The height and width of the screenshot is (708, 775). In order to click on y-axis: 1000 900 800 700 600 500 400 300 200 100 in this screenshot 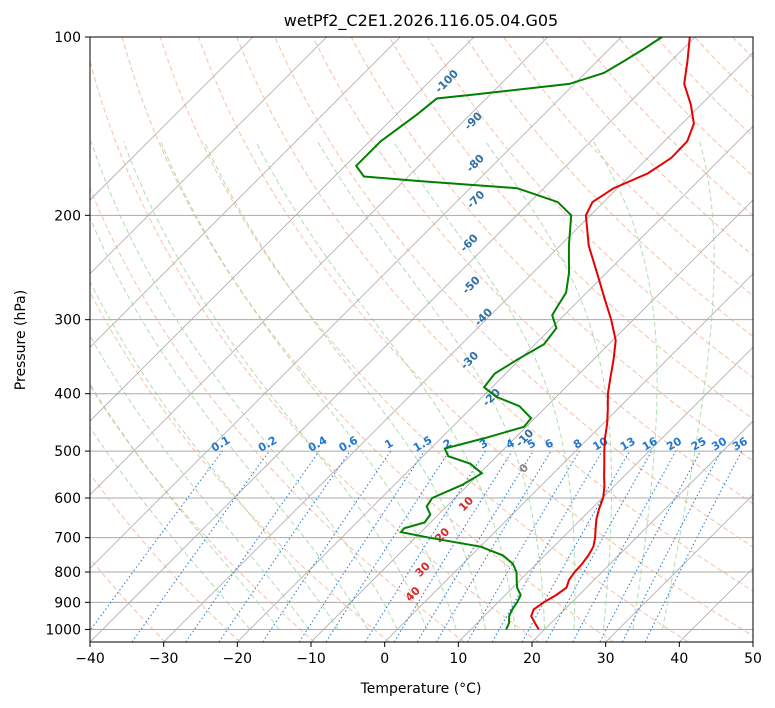, I will do `click(67, 334)`.